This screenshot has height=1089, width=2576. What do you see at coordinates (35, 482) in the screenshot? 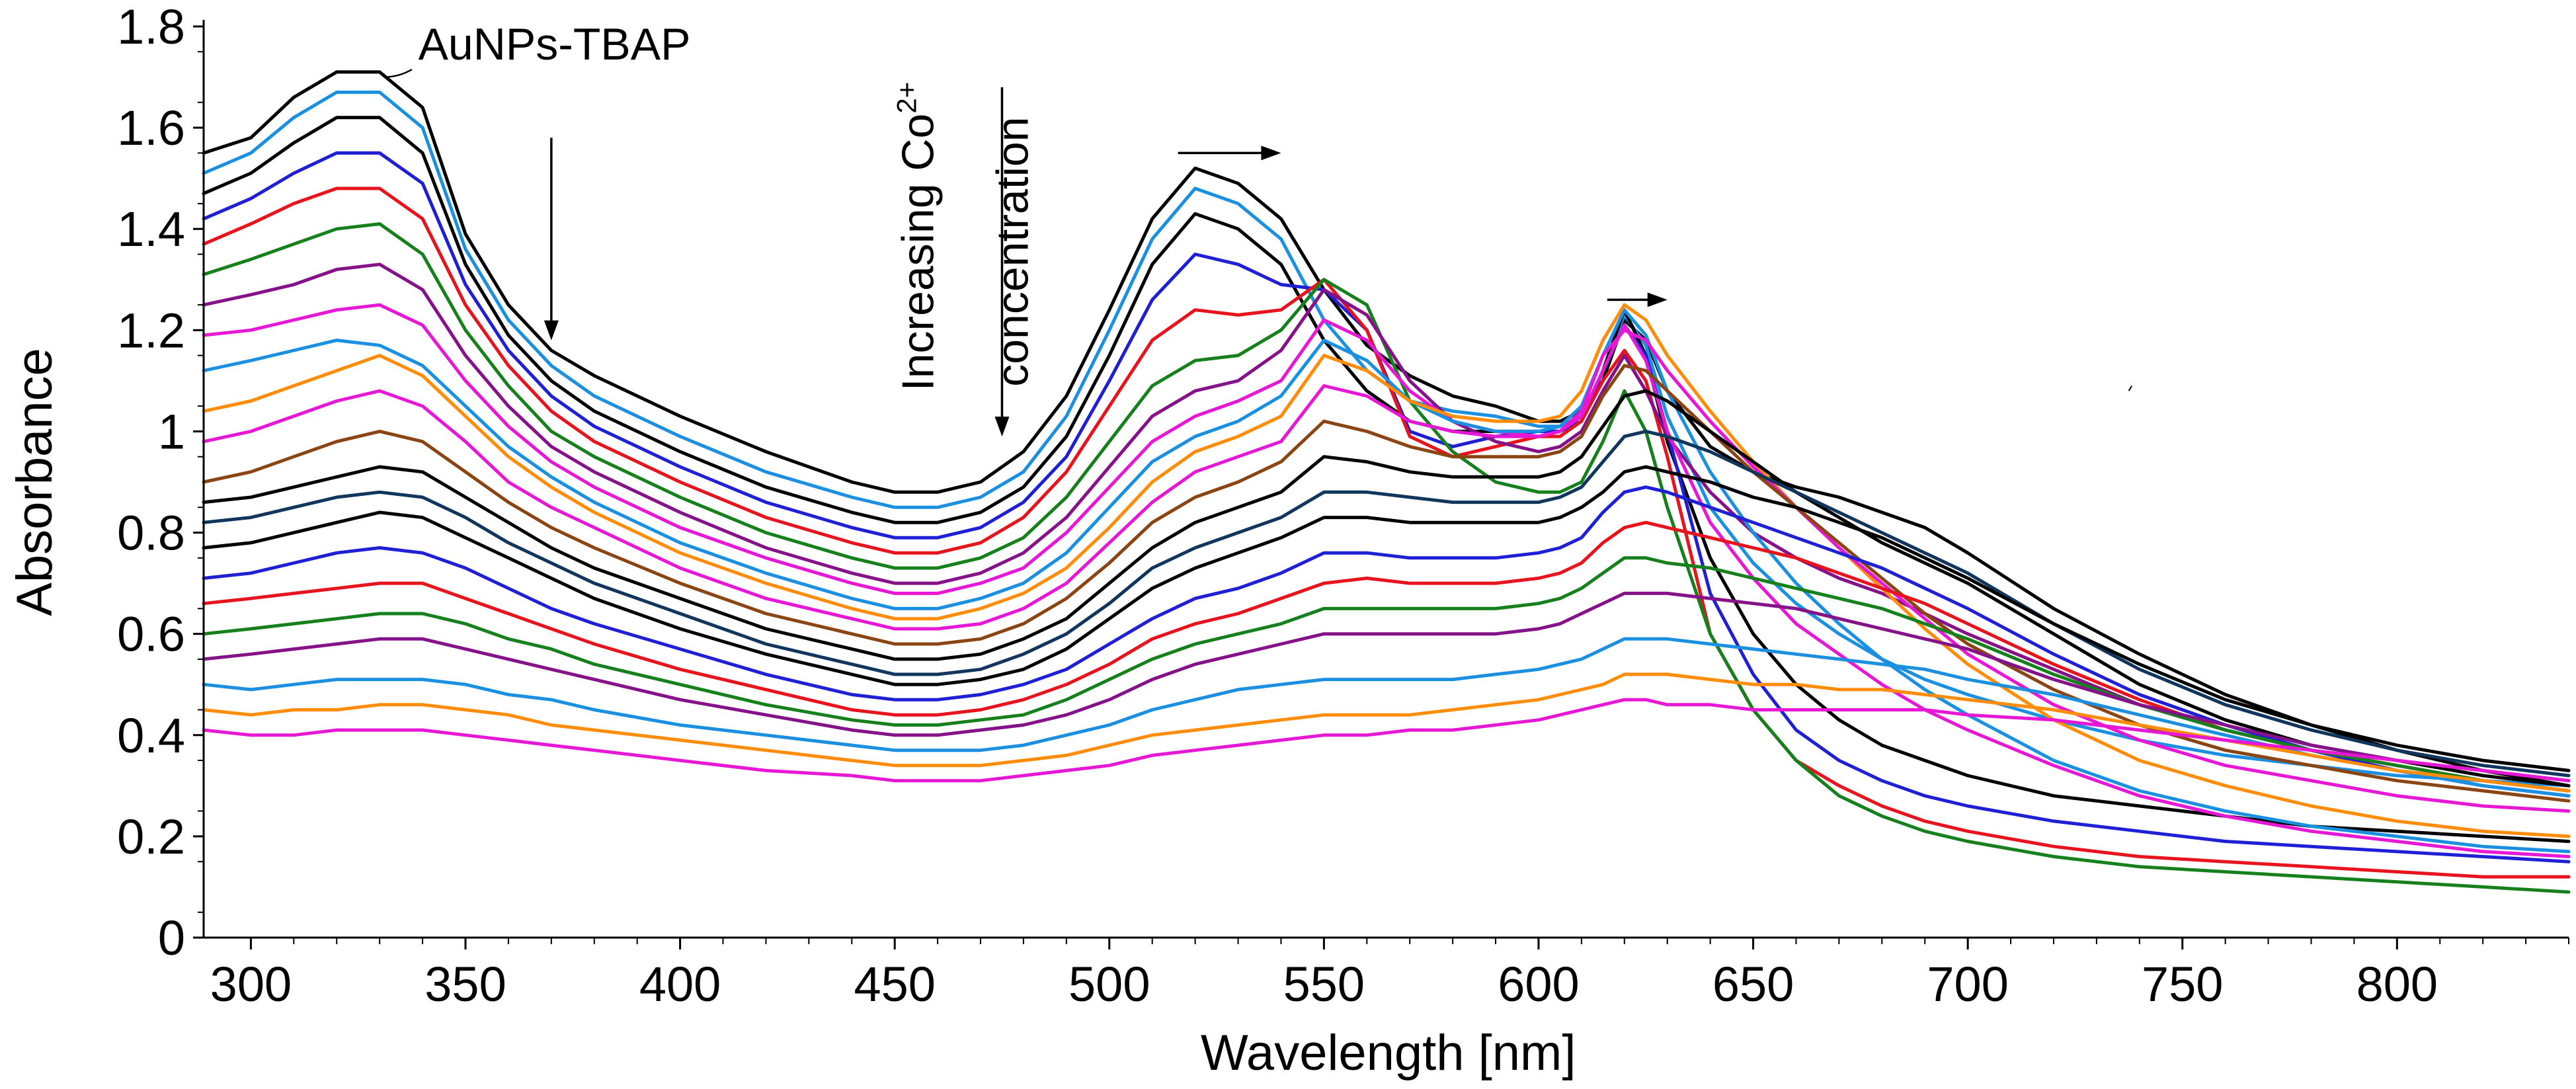
I see `y-axis-title: Absorbance` at bounding box center [35, 482].